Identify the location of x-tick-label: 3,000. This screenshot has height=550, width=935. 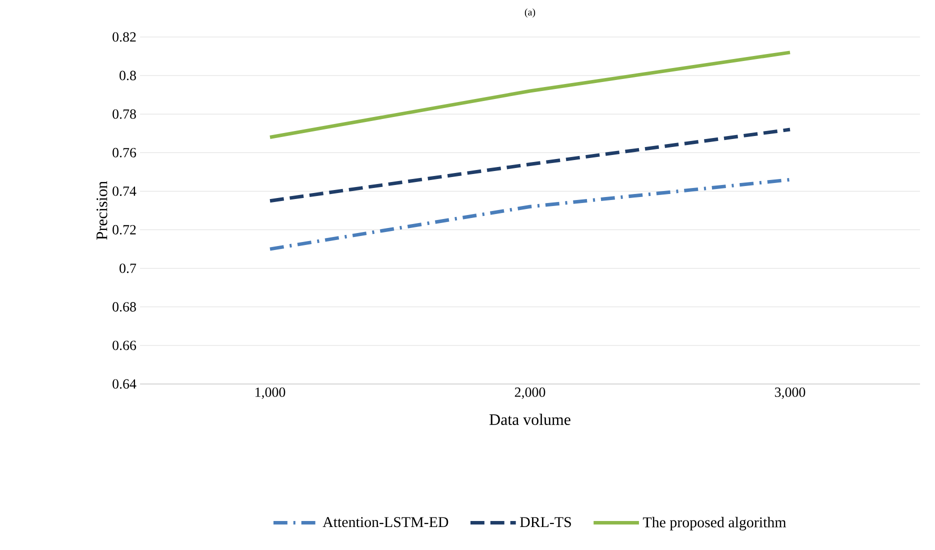
(790, 393).